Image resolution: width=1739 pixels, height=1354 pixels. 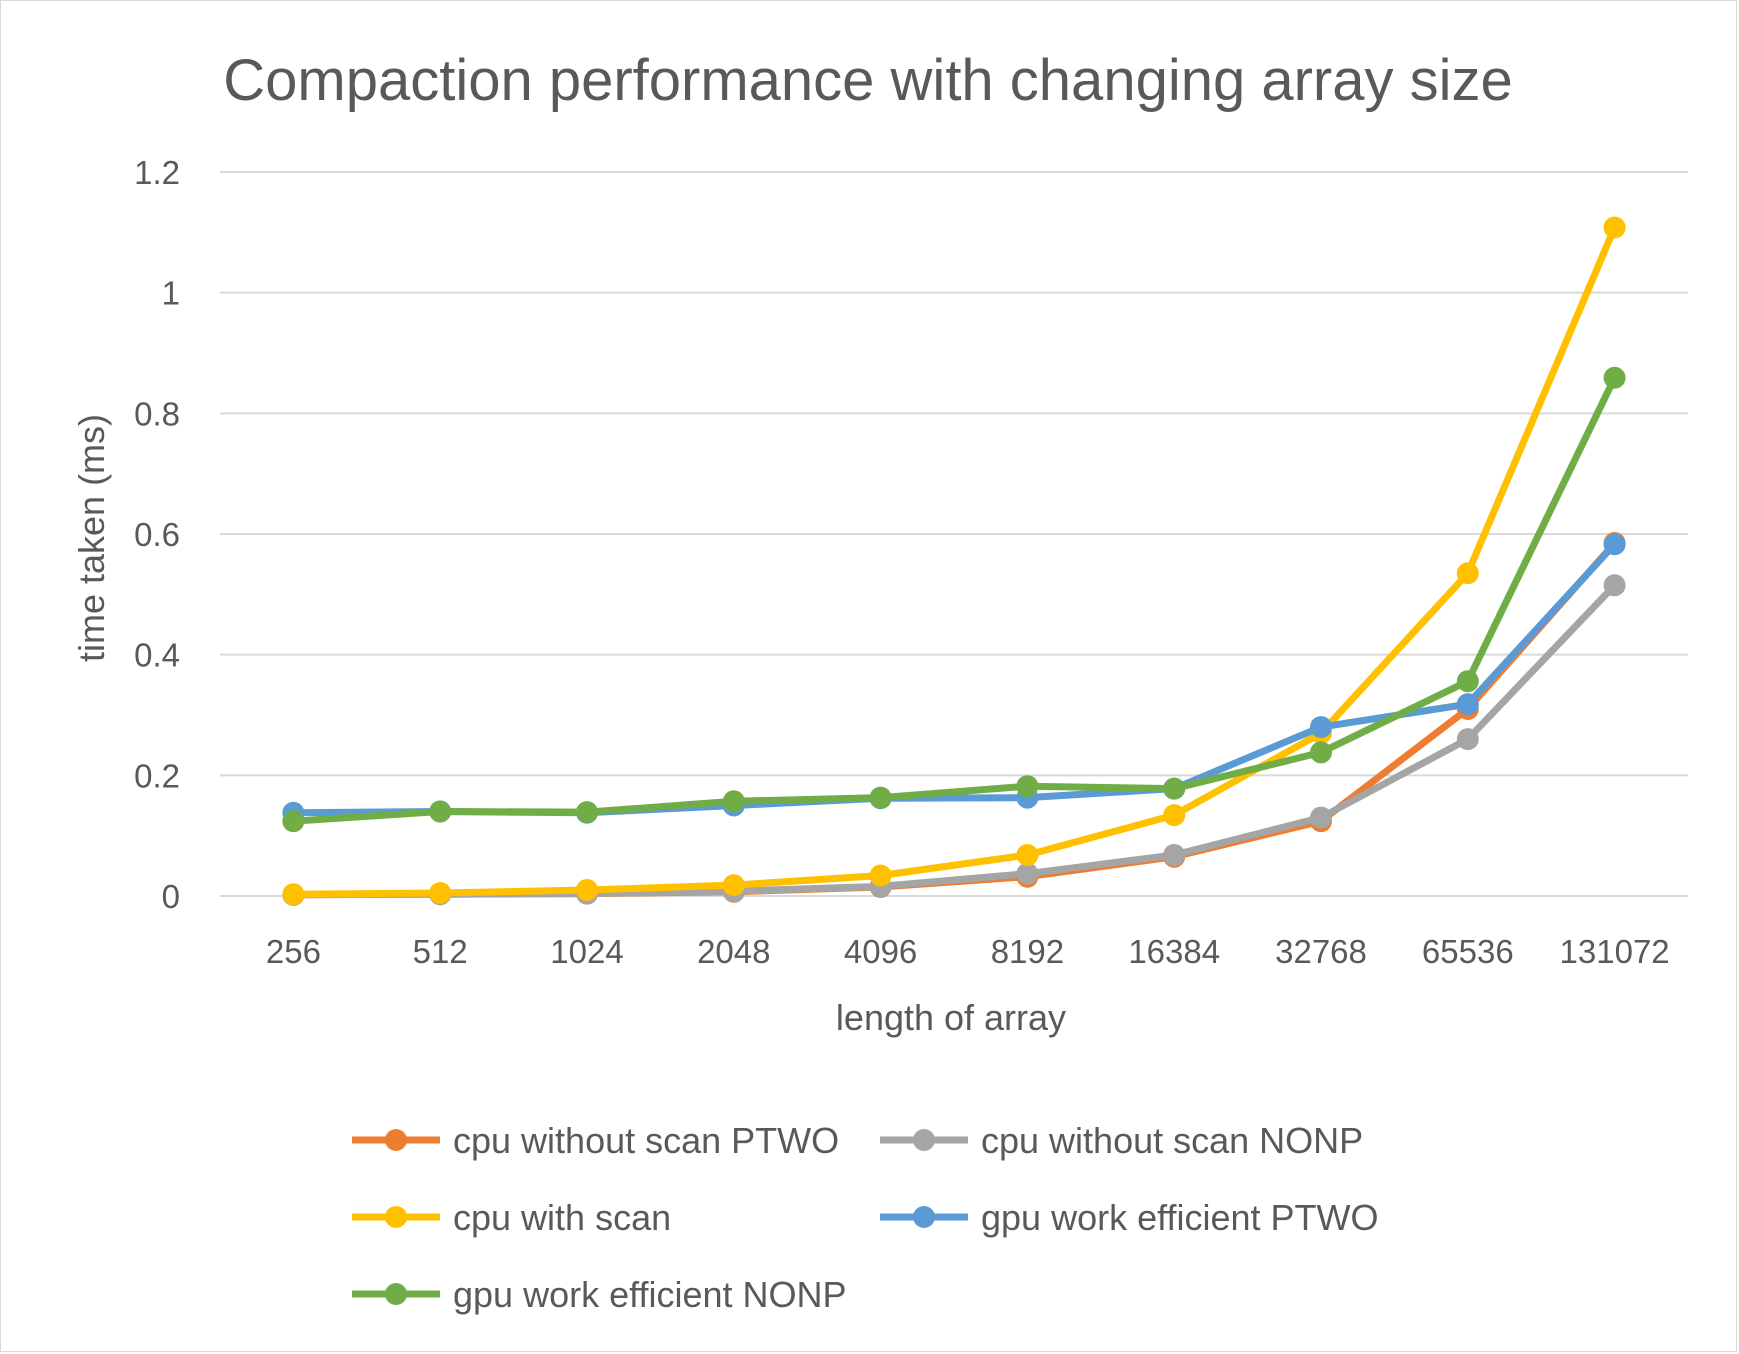 What do you see at coordinates (1468, 951) in the screenshot?
I see `x-tick-label: 65536` at bounding box center [1468, 951].